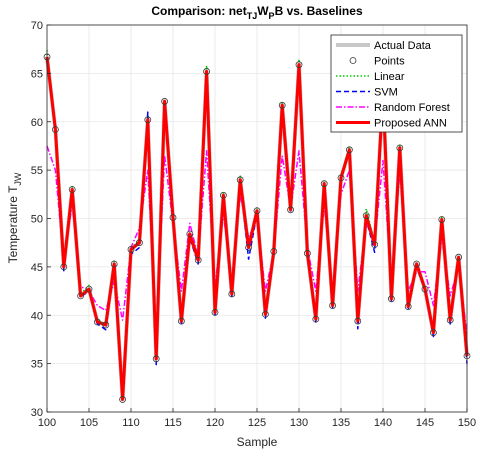  Describe the element at coordinates (173, 423) in the screenshot. I see `x-tick-label: 115` at that location.